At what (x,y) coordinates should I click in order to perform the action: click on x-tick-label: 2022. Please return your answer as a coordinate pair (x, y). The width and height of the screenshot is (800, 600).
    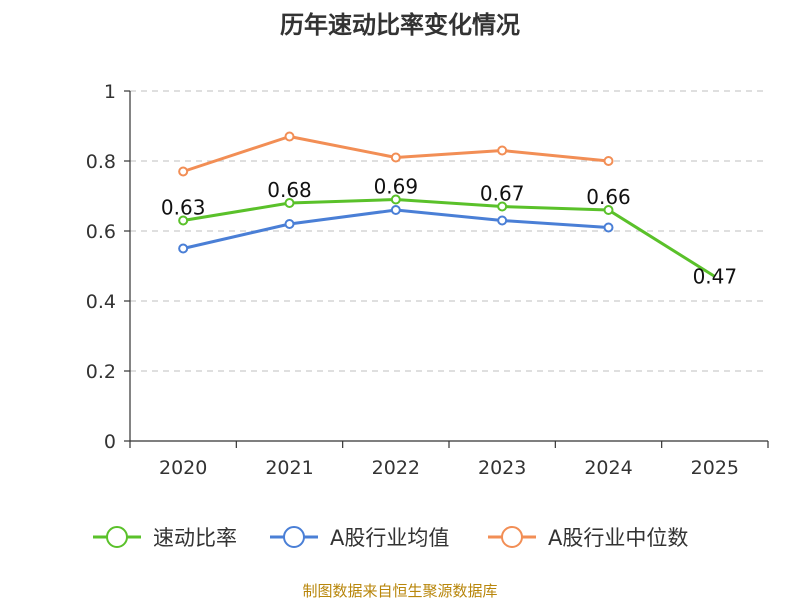
    Looking at the image, I should click on (396, 468).